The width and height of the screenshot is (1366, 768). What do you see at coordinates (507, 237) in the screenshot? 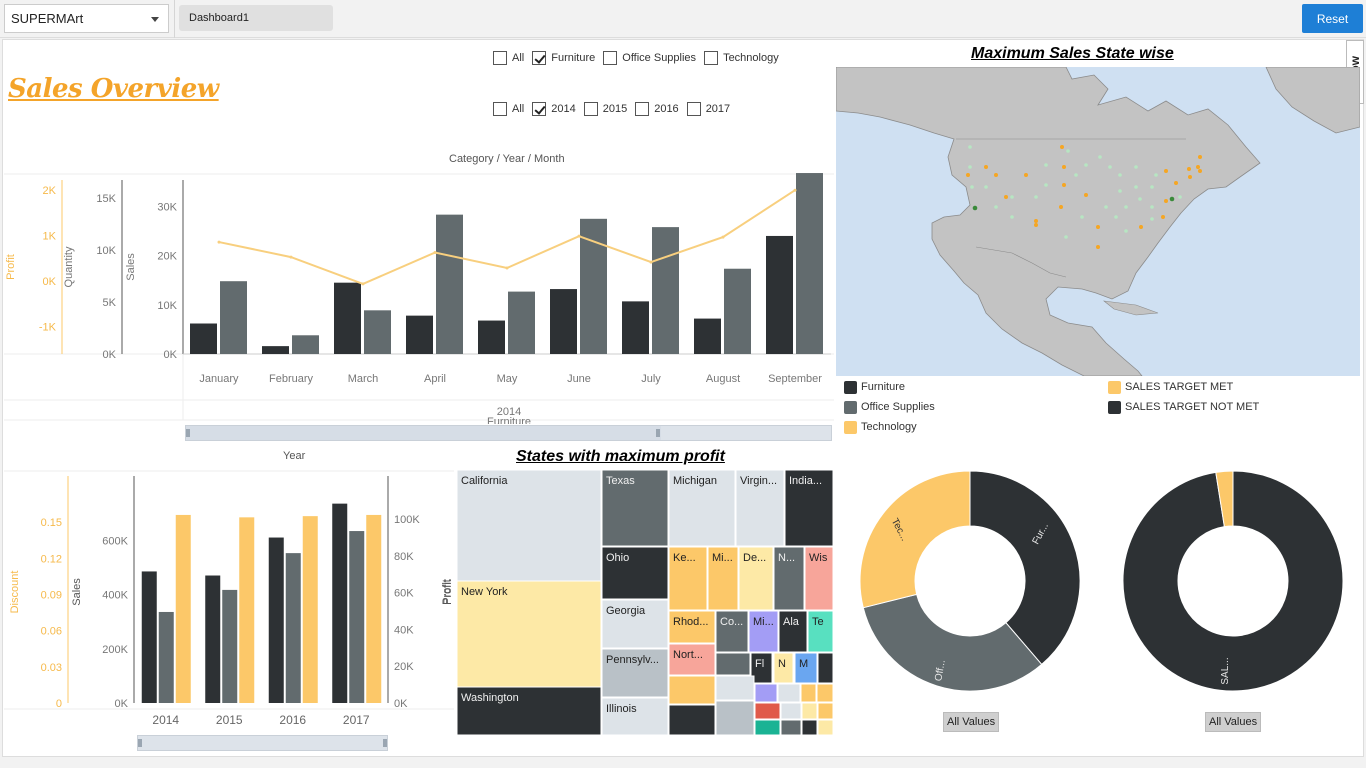
I see `profit-line` at bounding box center [507, 237].